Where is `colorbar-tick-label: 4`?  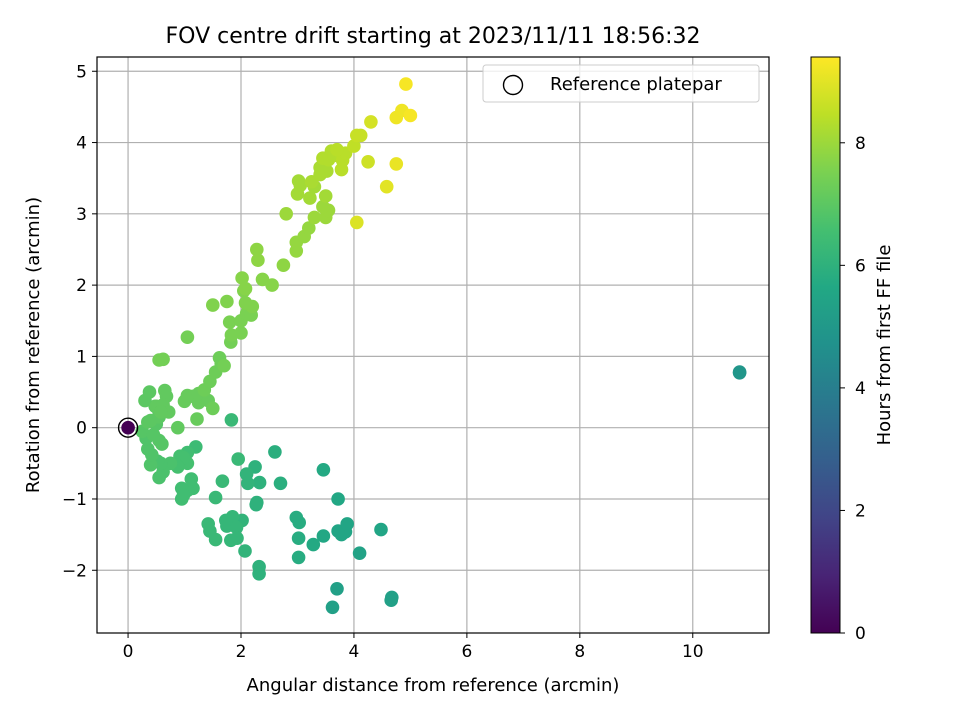 colorbar-tick-label: 4 is located at coordinates (860, 389).